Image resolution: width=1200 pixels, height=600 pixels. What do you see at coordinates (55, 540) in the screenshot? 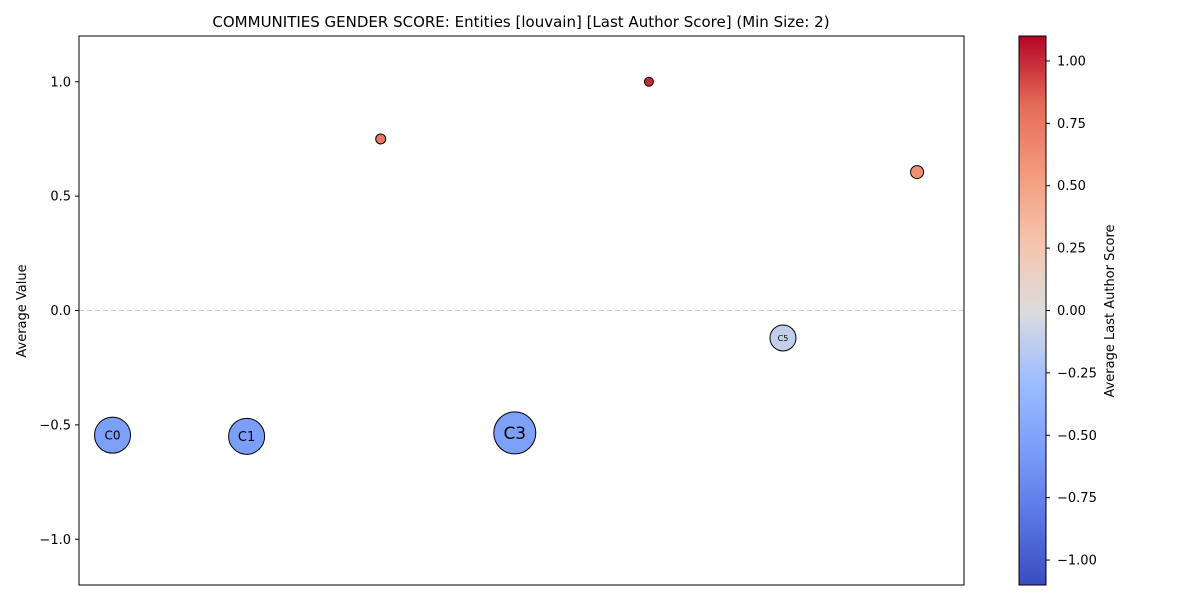
I see `y-tick-label: −1.0` at bounding box center [55, 540].